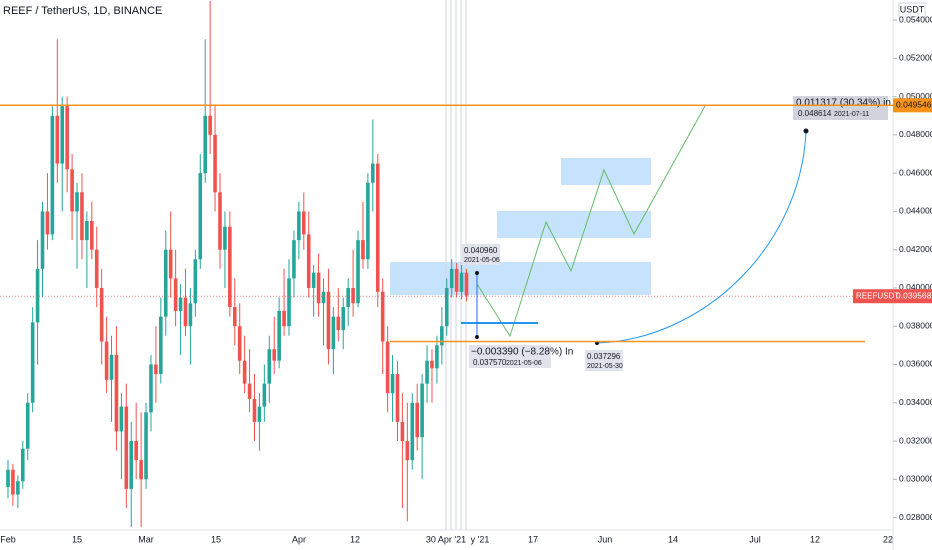  I want to click on annotation: 0.048614, so click(815, 113).